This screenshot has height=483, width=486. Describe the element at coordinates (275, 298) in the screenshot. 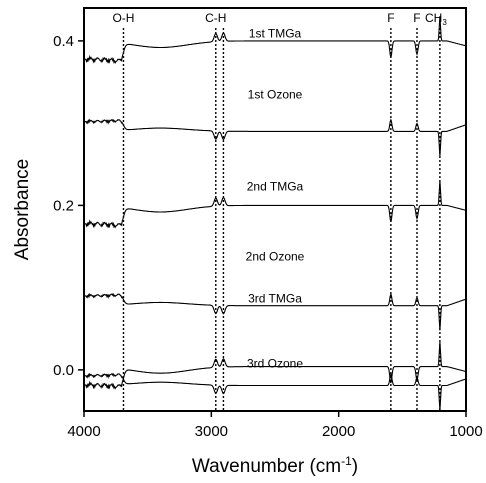

I see `series-label: 3rd TMGa` at that location.